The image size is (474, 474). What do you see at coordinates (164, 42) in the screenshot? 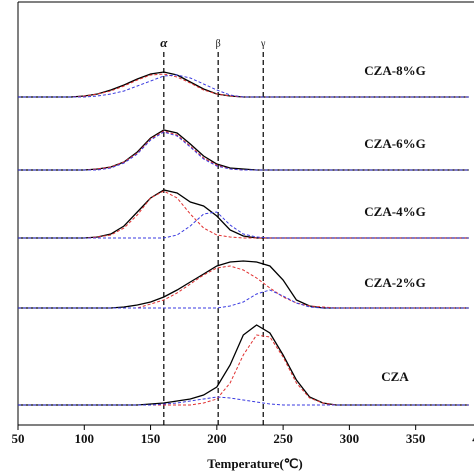
I see `annotation: α` at bounding box center [164, 42].